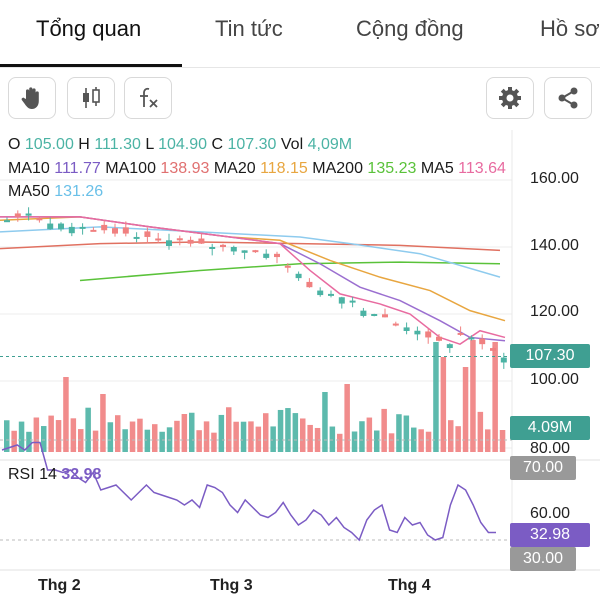 The image size is (600, 600). Describe the element at coordinates (89, 28) in the screenshot. I see `tab-overview: Tổng quan` at that location.